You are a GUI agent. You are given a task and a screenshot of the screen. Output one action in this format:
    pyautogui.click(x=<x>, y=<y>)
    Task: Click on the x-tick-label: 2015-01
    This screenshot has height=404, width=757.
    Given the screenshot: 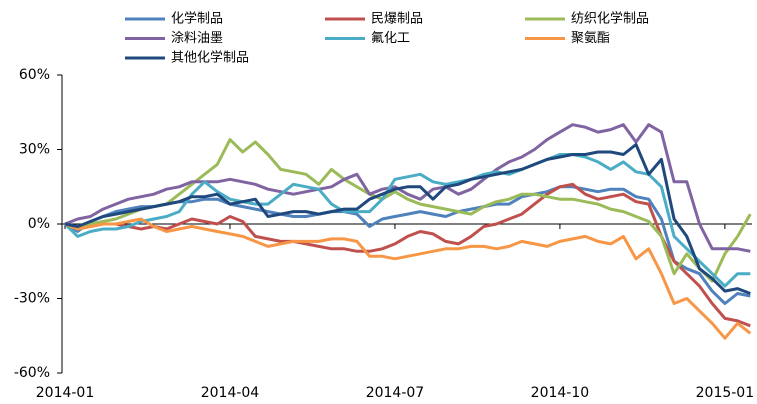 What is the action you would take?
    pyautogui.click(x=725, y=393)
    